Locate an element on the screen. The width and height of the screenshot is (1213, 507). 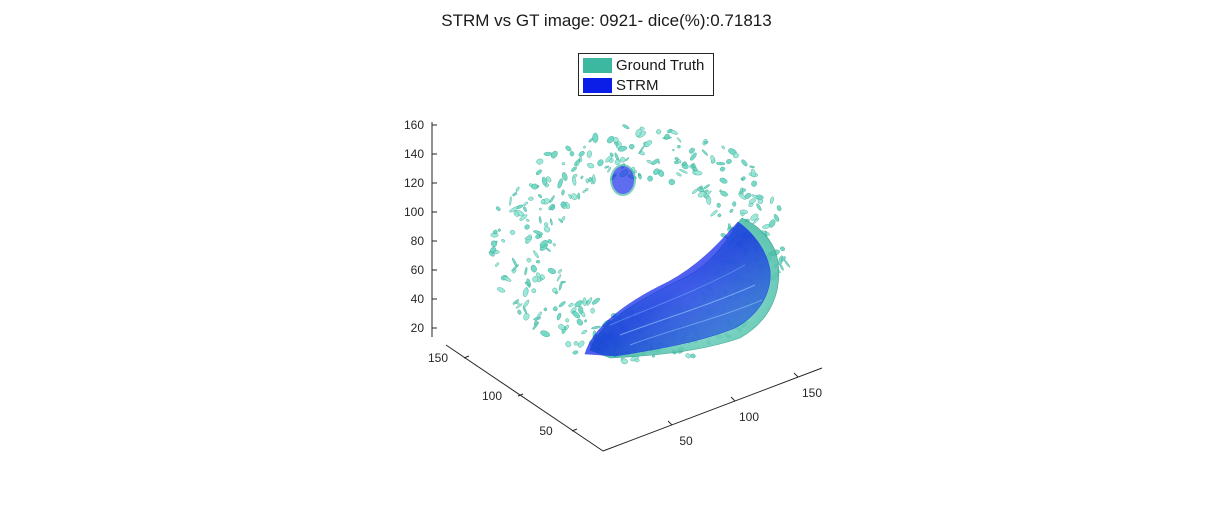
strm-striation is located at coordinates (696, 322).